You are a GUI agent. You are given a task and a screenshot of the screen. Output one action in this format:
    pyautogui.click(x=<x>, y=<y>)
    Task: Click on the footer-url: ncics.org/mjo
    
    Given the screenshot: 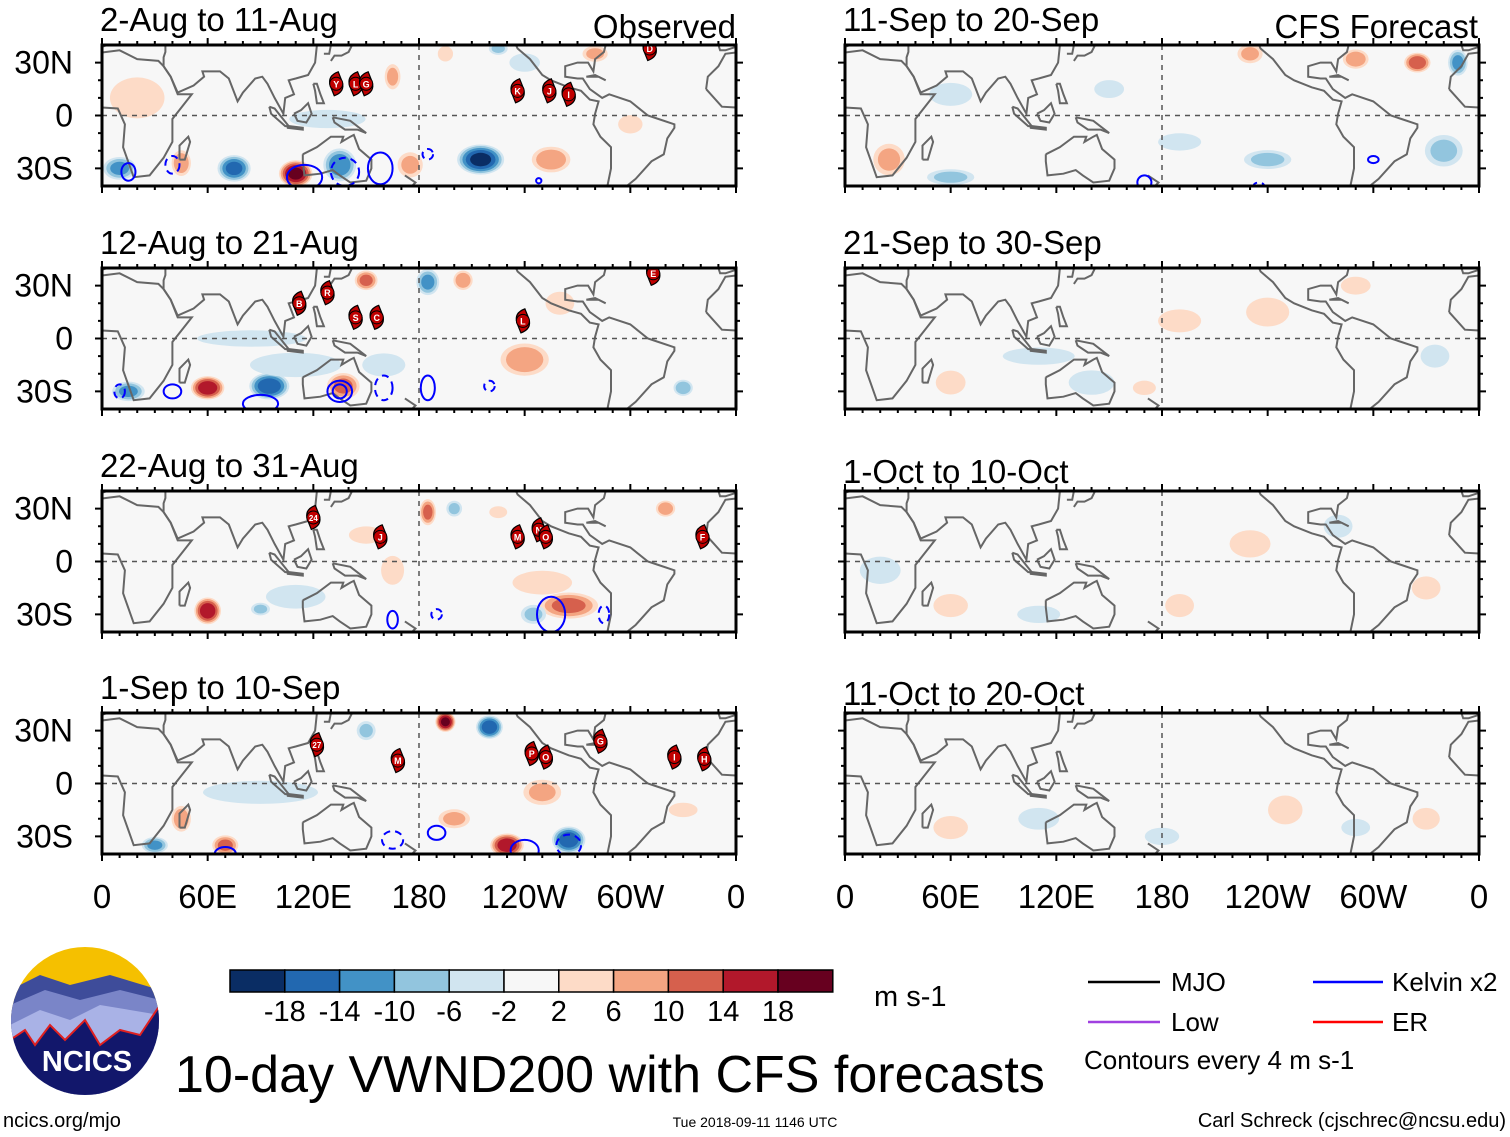 What is the action you would take?
    pyautogui.click(x=62, y=1121)
    